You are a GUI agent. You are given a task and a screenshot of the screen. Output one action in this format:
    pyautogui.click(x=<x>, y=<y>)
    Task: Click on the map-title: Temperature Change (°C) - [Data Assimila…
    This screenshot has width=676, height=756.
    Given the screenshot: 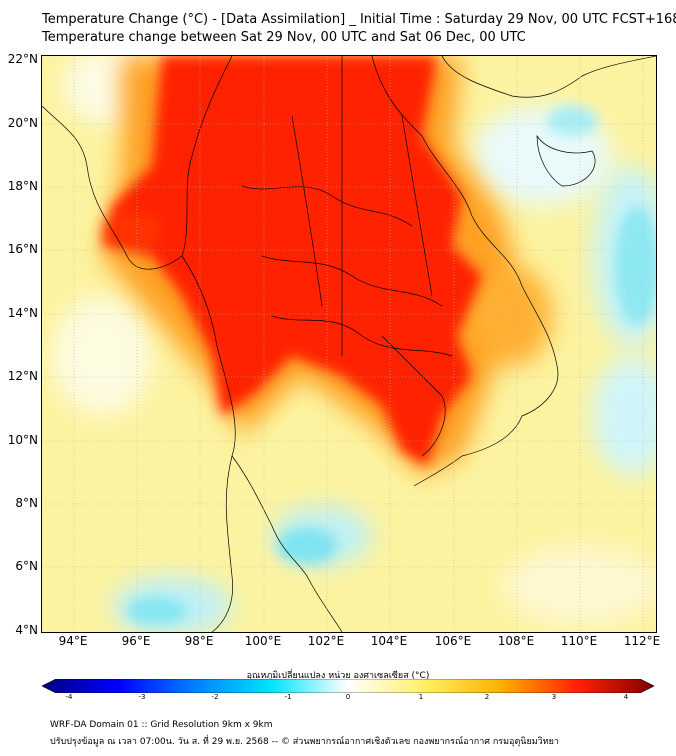 What is the action you would take?
    pyautogui.click(x=359, y=19)
    